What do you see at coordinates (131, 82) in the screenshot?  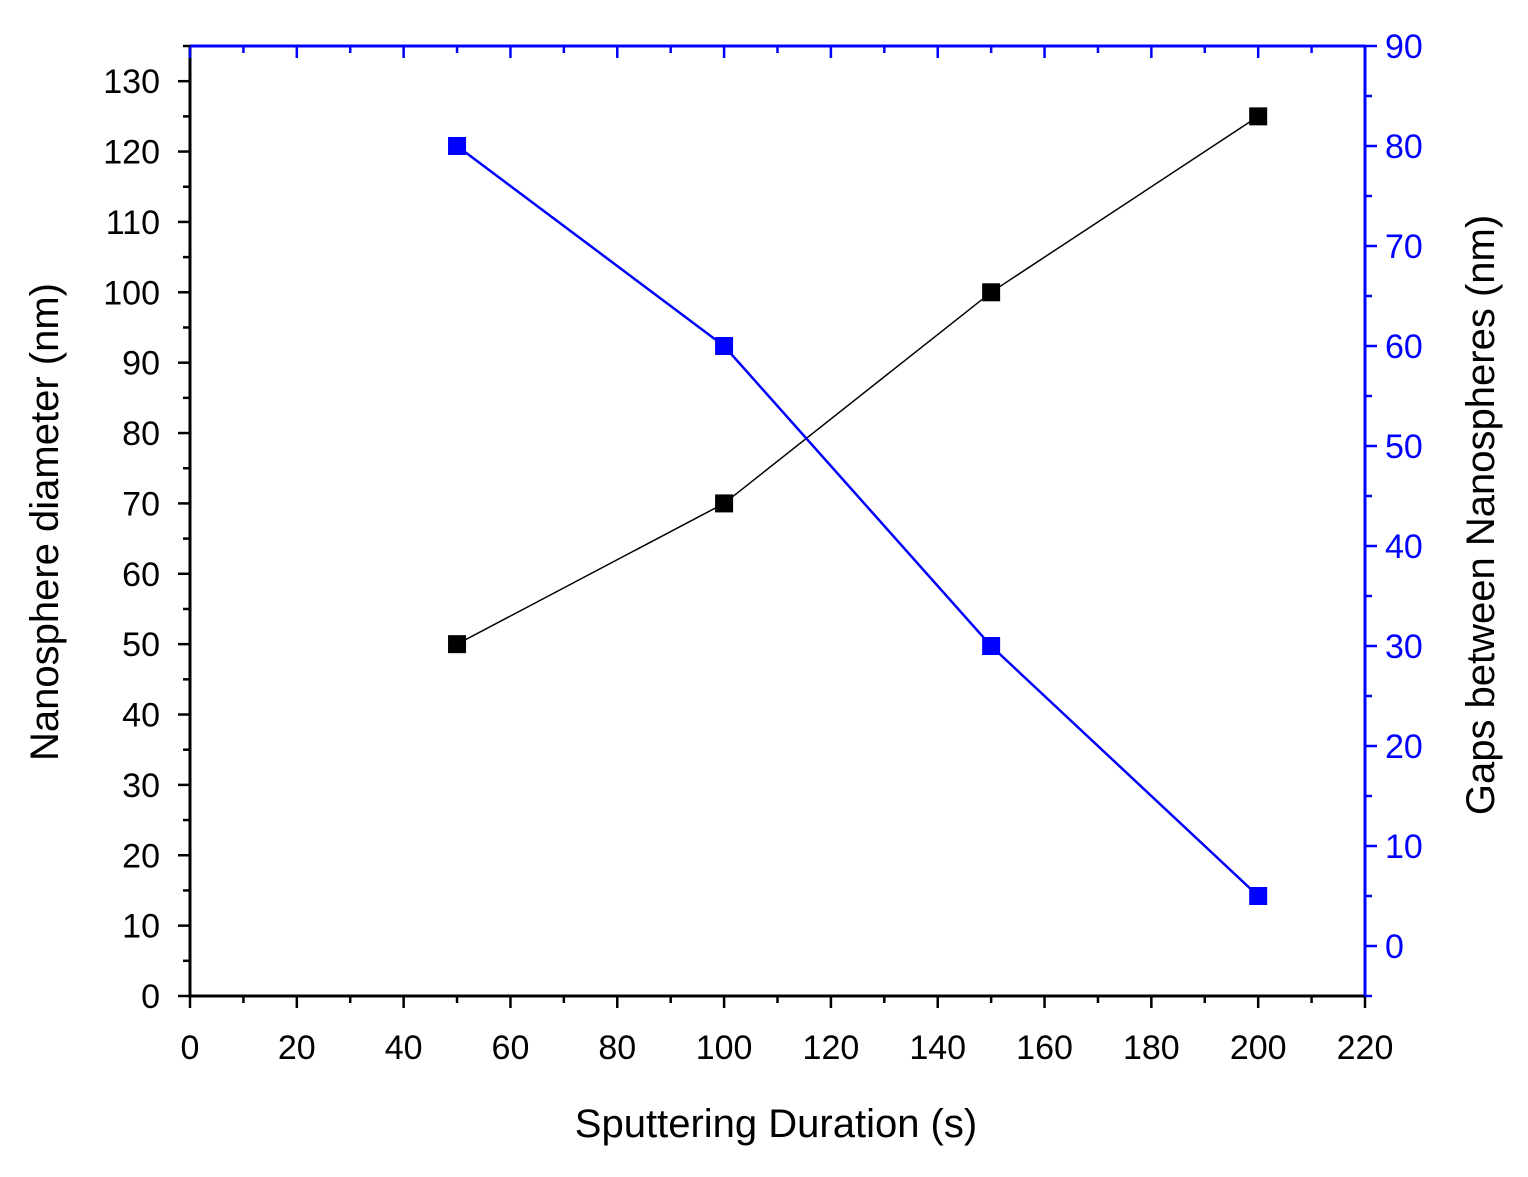 I see `y-tick-label: 130` at bounding box center [131, 82].